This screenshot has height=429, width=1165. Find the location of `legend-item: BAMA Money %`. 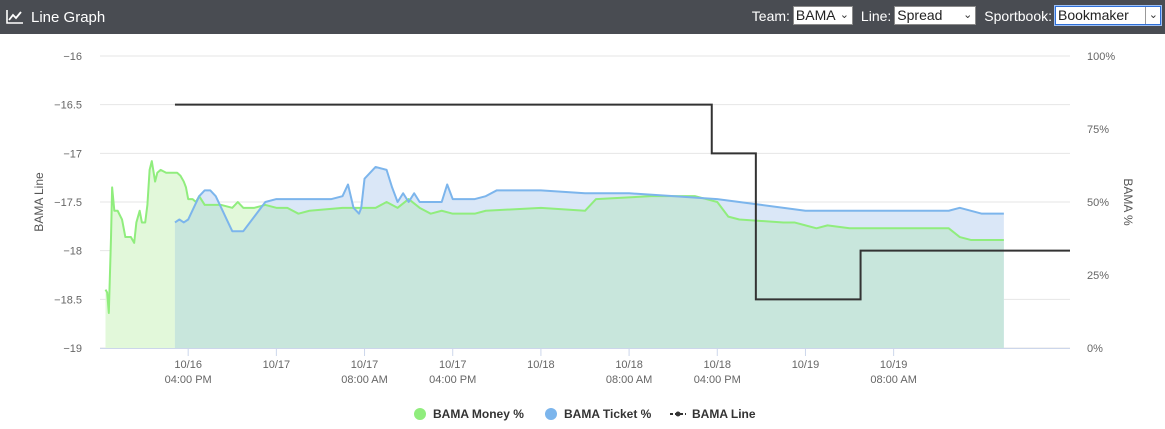

legend-item: BAMA Money % is located at coordinates (469, 414).